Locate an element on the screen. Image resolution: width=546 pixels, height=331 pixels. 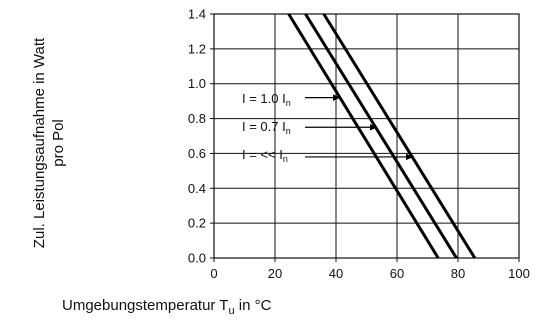
x-tick-label: 20 is located at coordinates (275, 273).